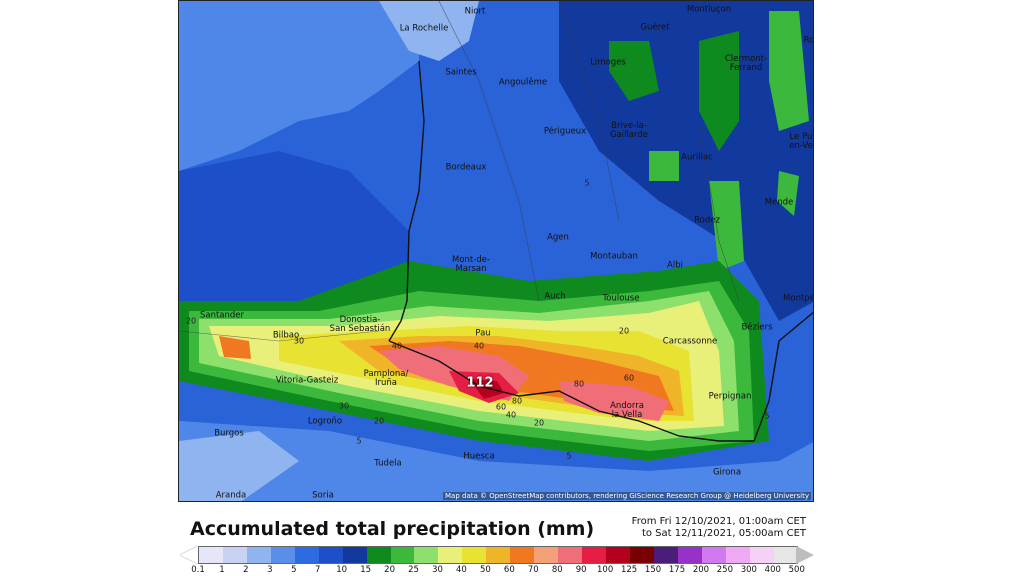  Describe the element at coordinates (608, 62) in the screenshot. I see `city-label: Limoges` at that location.